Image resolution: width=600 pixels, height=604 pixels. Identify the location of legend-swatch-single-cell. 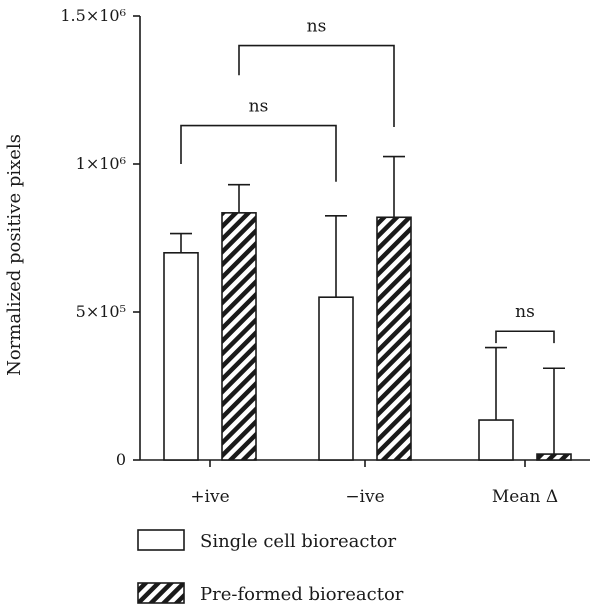
(161, 540).